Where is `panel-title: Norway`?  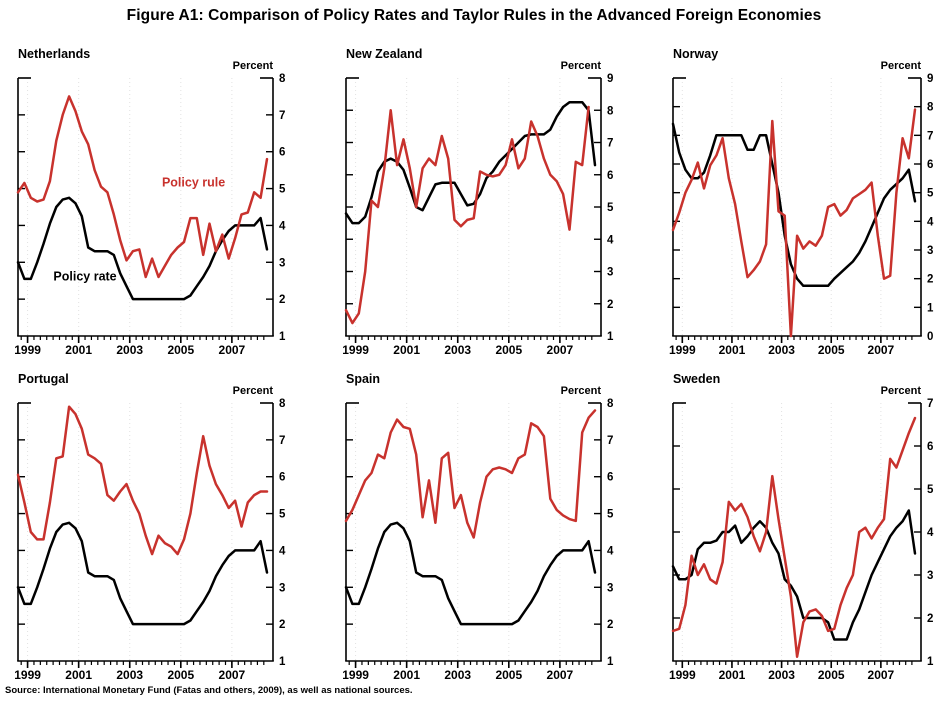
panel-title: Norway is located at coordinates (696, 54).